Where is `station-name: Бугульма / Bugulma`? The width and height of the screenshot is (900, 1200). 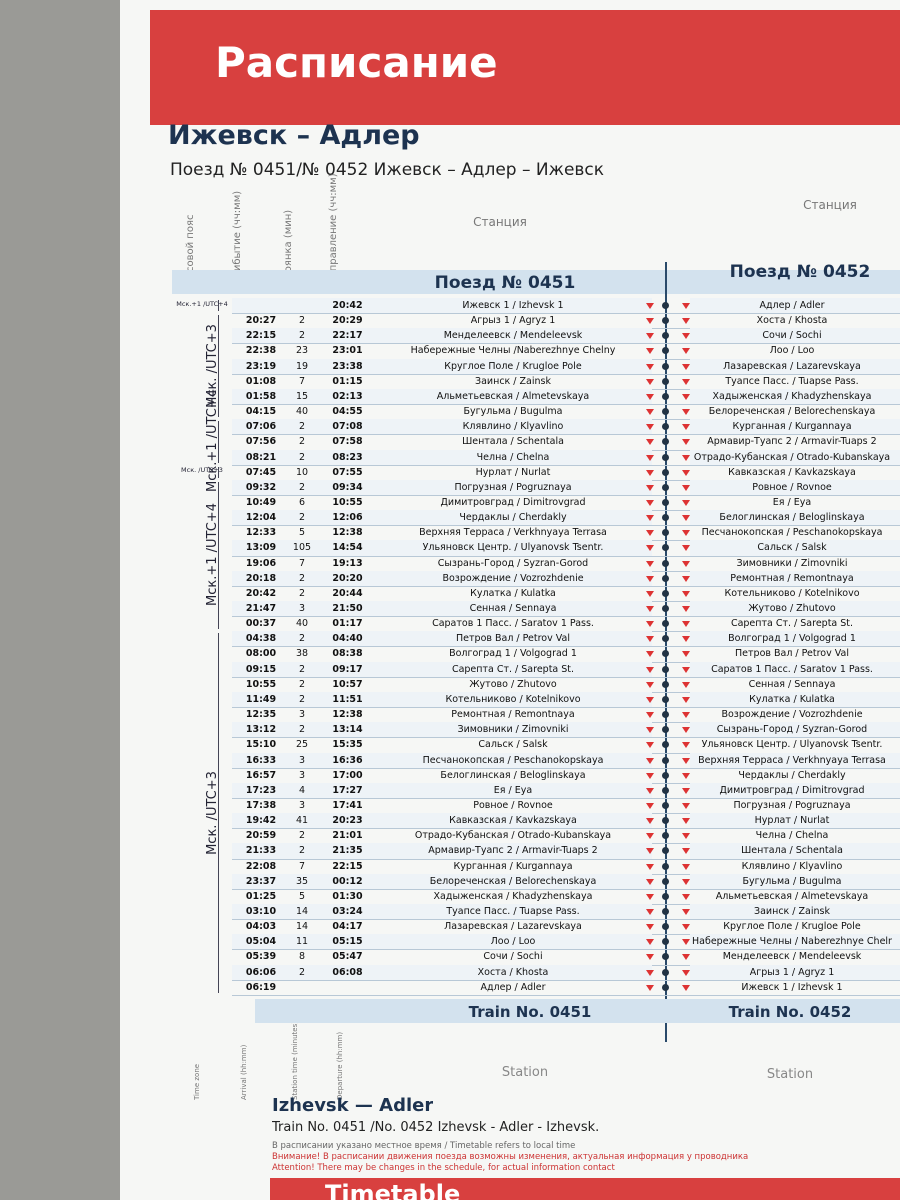
station-name: Бугульма / Bugulma is located at coordinates (792, 881).